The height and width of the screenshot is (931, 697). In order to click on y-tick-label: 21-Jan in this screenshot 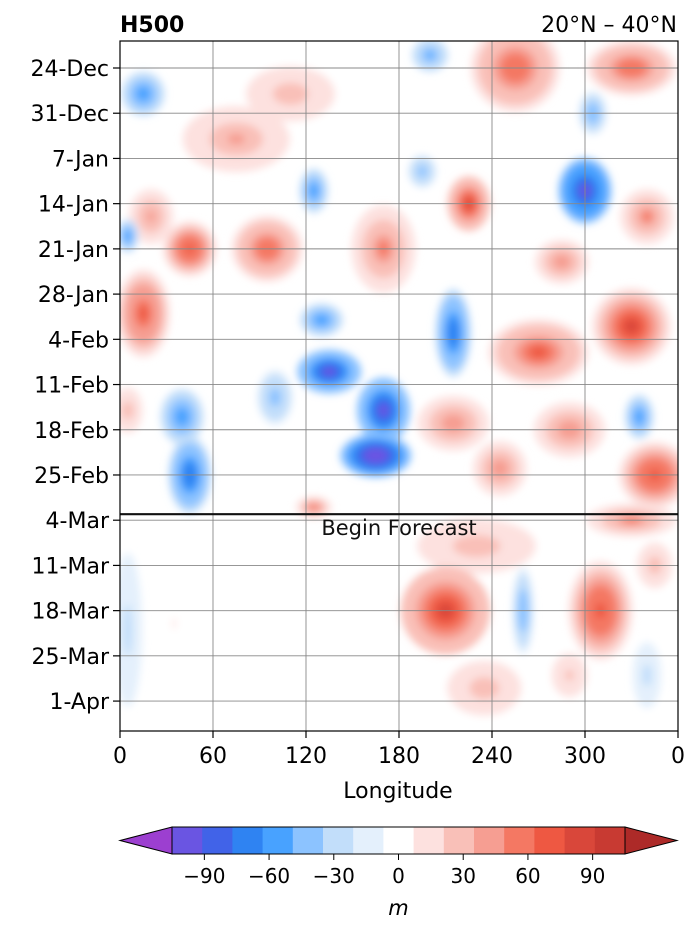, I will do `click(73, 250)`.